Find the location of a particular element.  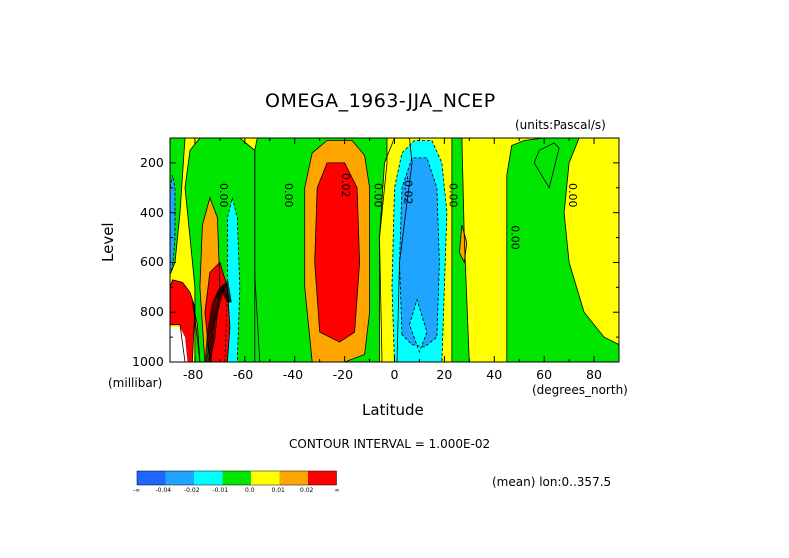

x-tick-label: -60 is located at coordinates (243, 374).